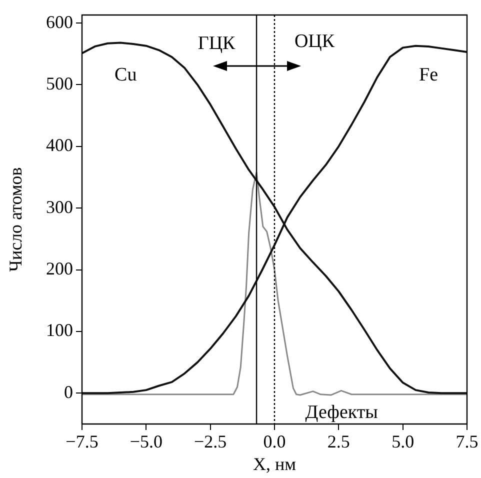  Describe the element at coordinates (274, 442) in the screenshot. I see `x-tick-label: 0.0` at that location.